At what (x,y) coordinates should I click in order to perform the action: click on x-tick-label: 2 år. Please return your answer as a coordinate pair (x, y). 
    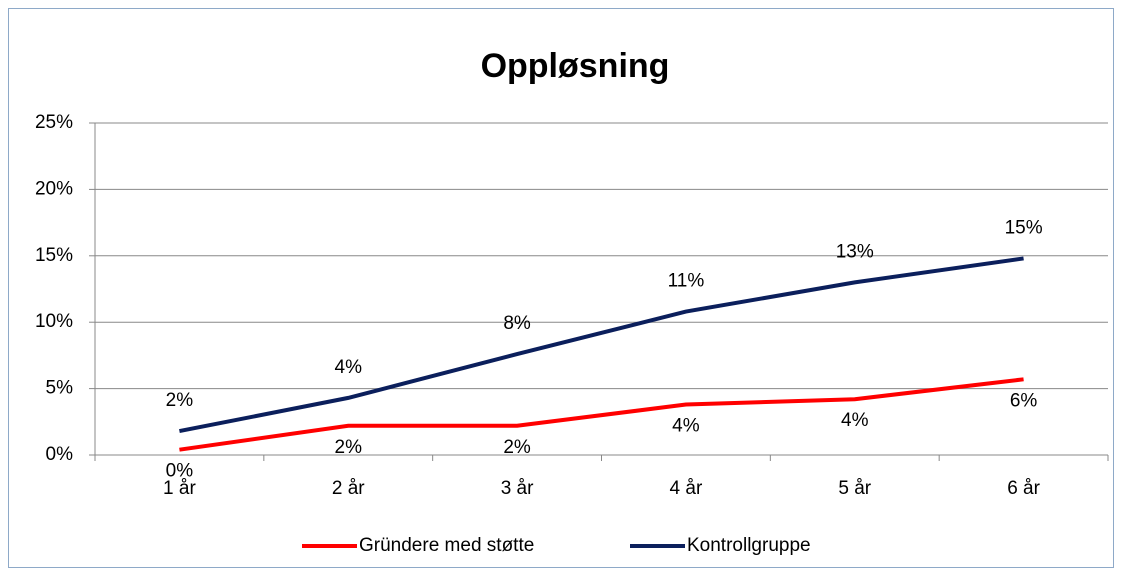
    Looking at the image, I should click on (348, 488).